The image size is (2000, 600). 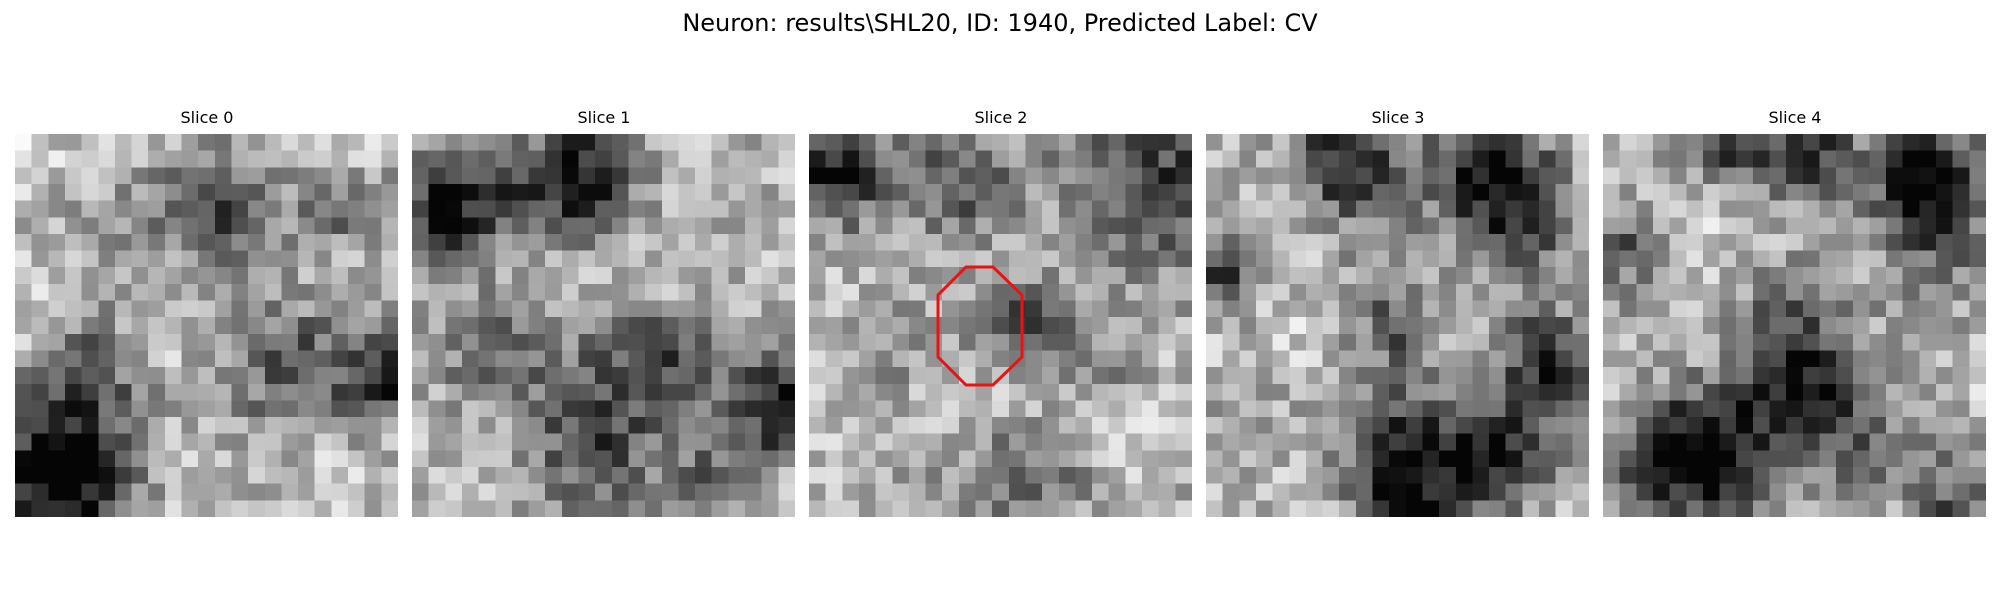 I want to click on slice-title-1: Slice 1, so click(x=604, y=117).